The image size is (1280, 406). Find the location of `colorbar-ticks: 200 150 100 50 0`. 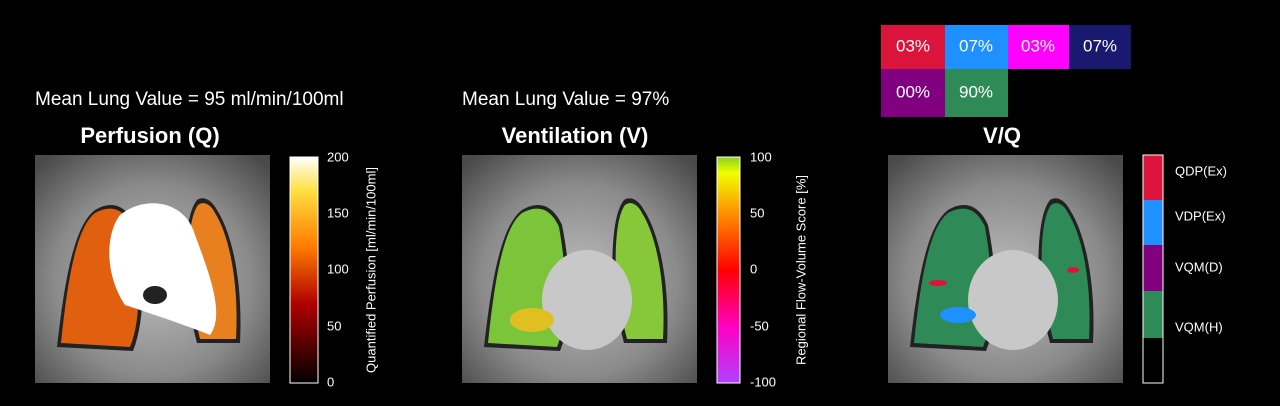

colorbar-ticks: 200 150 100 50 0 is located at coordinates (338, 269).